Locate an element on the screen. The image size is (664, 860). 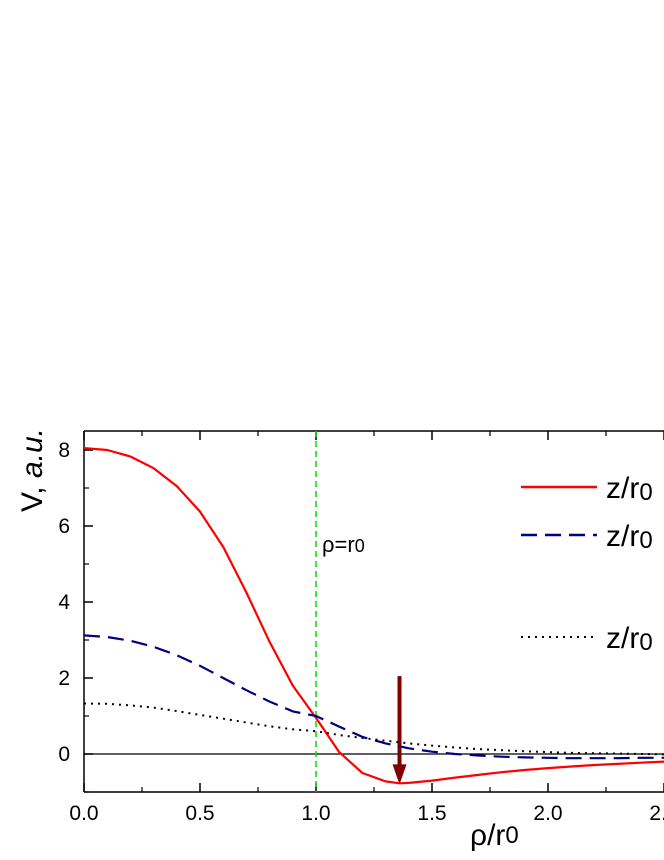
legend: z/r0 z/r0 z/r0 is located at coordinates (587, 564).